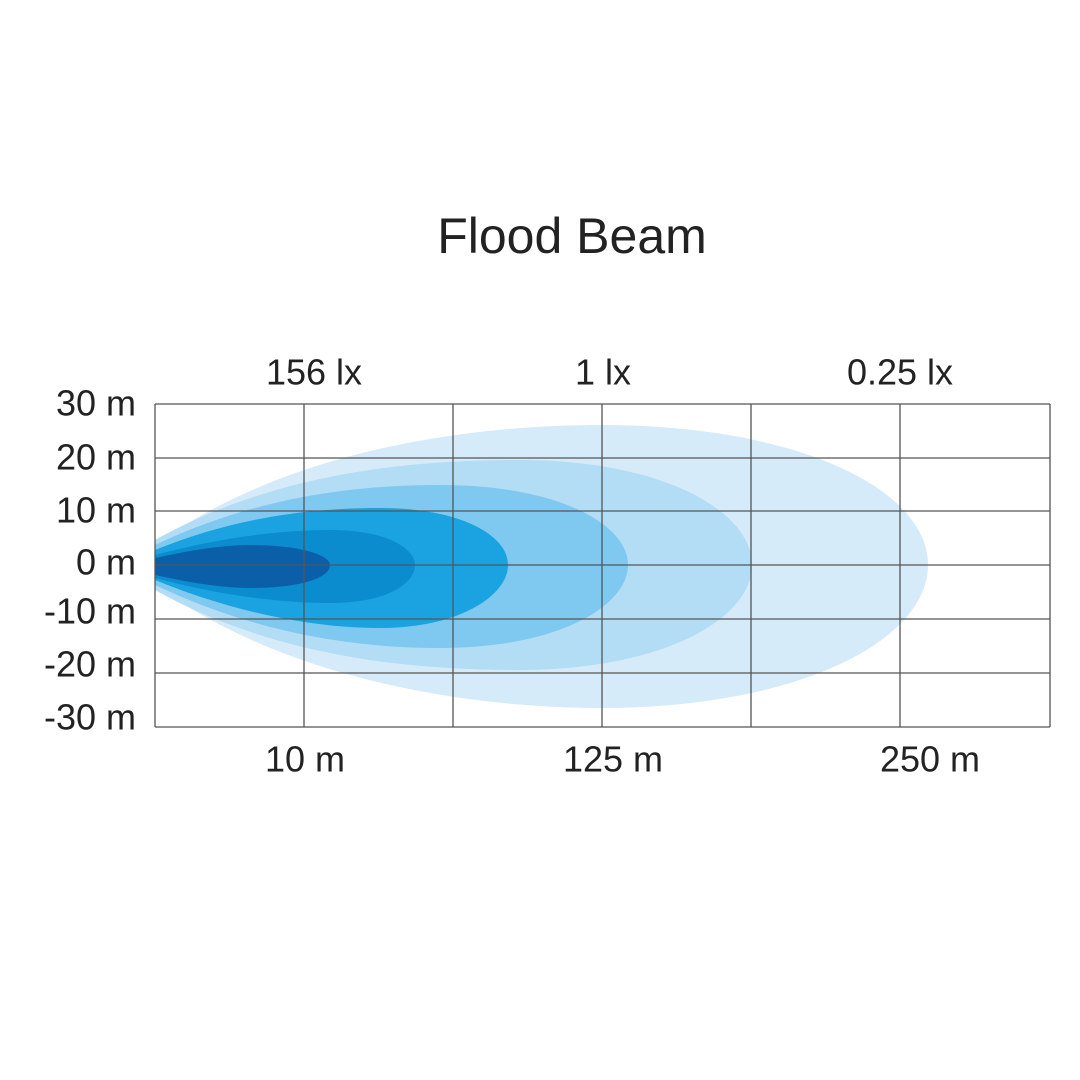 The height and width of the screenshot is (1080, 1080). What do you see at coordinates (305, 759) in the screenshot?
I see `x-label: 10 m` at bounding box center [305, 759].